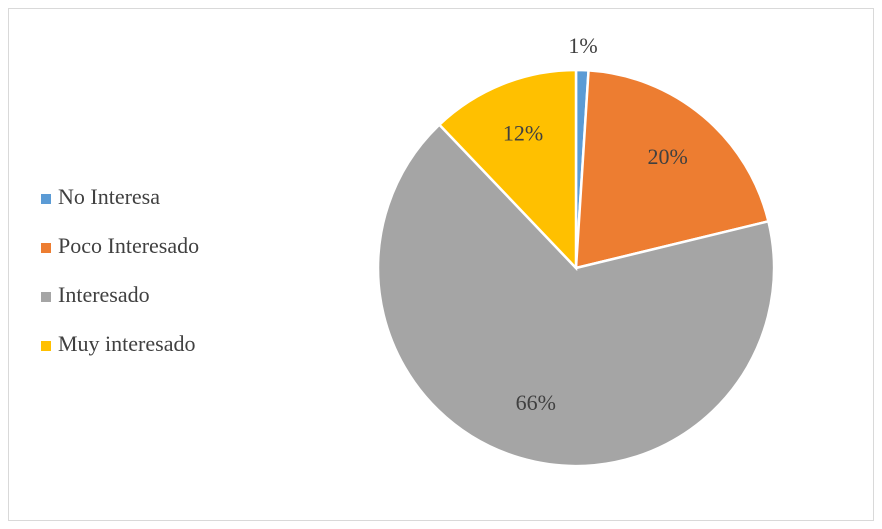 Image resolution: width=882 pixels, height=529 pixels. Describe the element at coordinates (536, 402) in the screenshot. I see `data-label: 66%` at that location.